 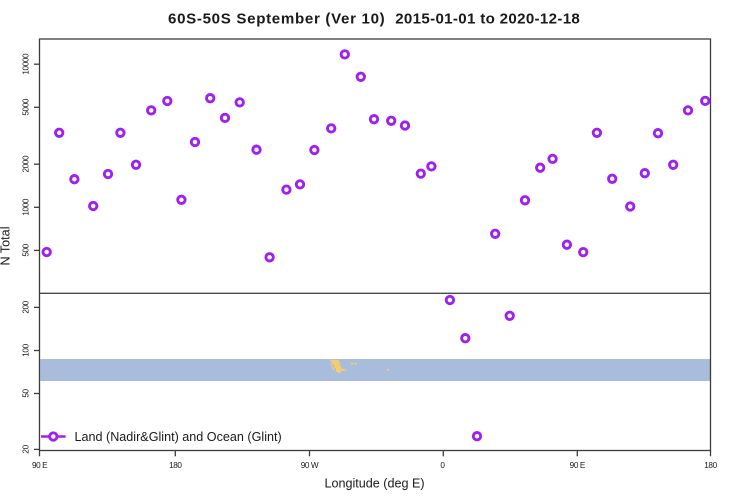 I want to click on svg-text: 500, so click(x=26, y=249).